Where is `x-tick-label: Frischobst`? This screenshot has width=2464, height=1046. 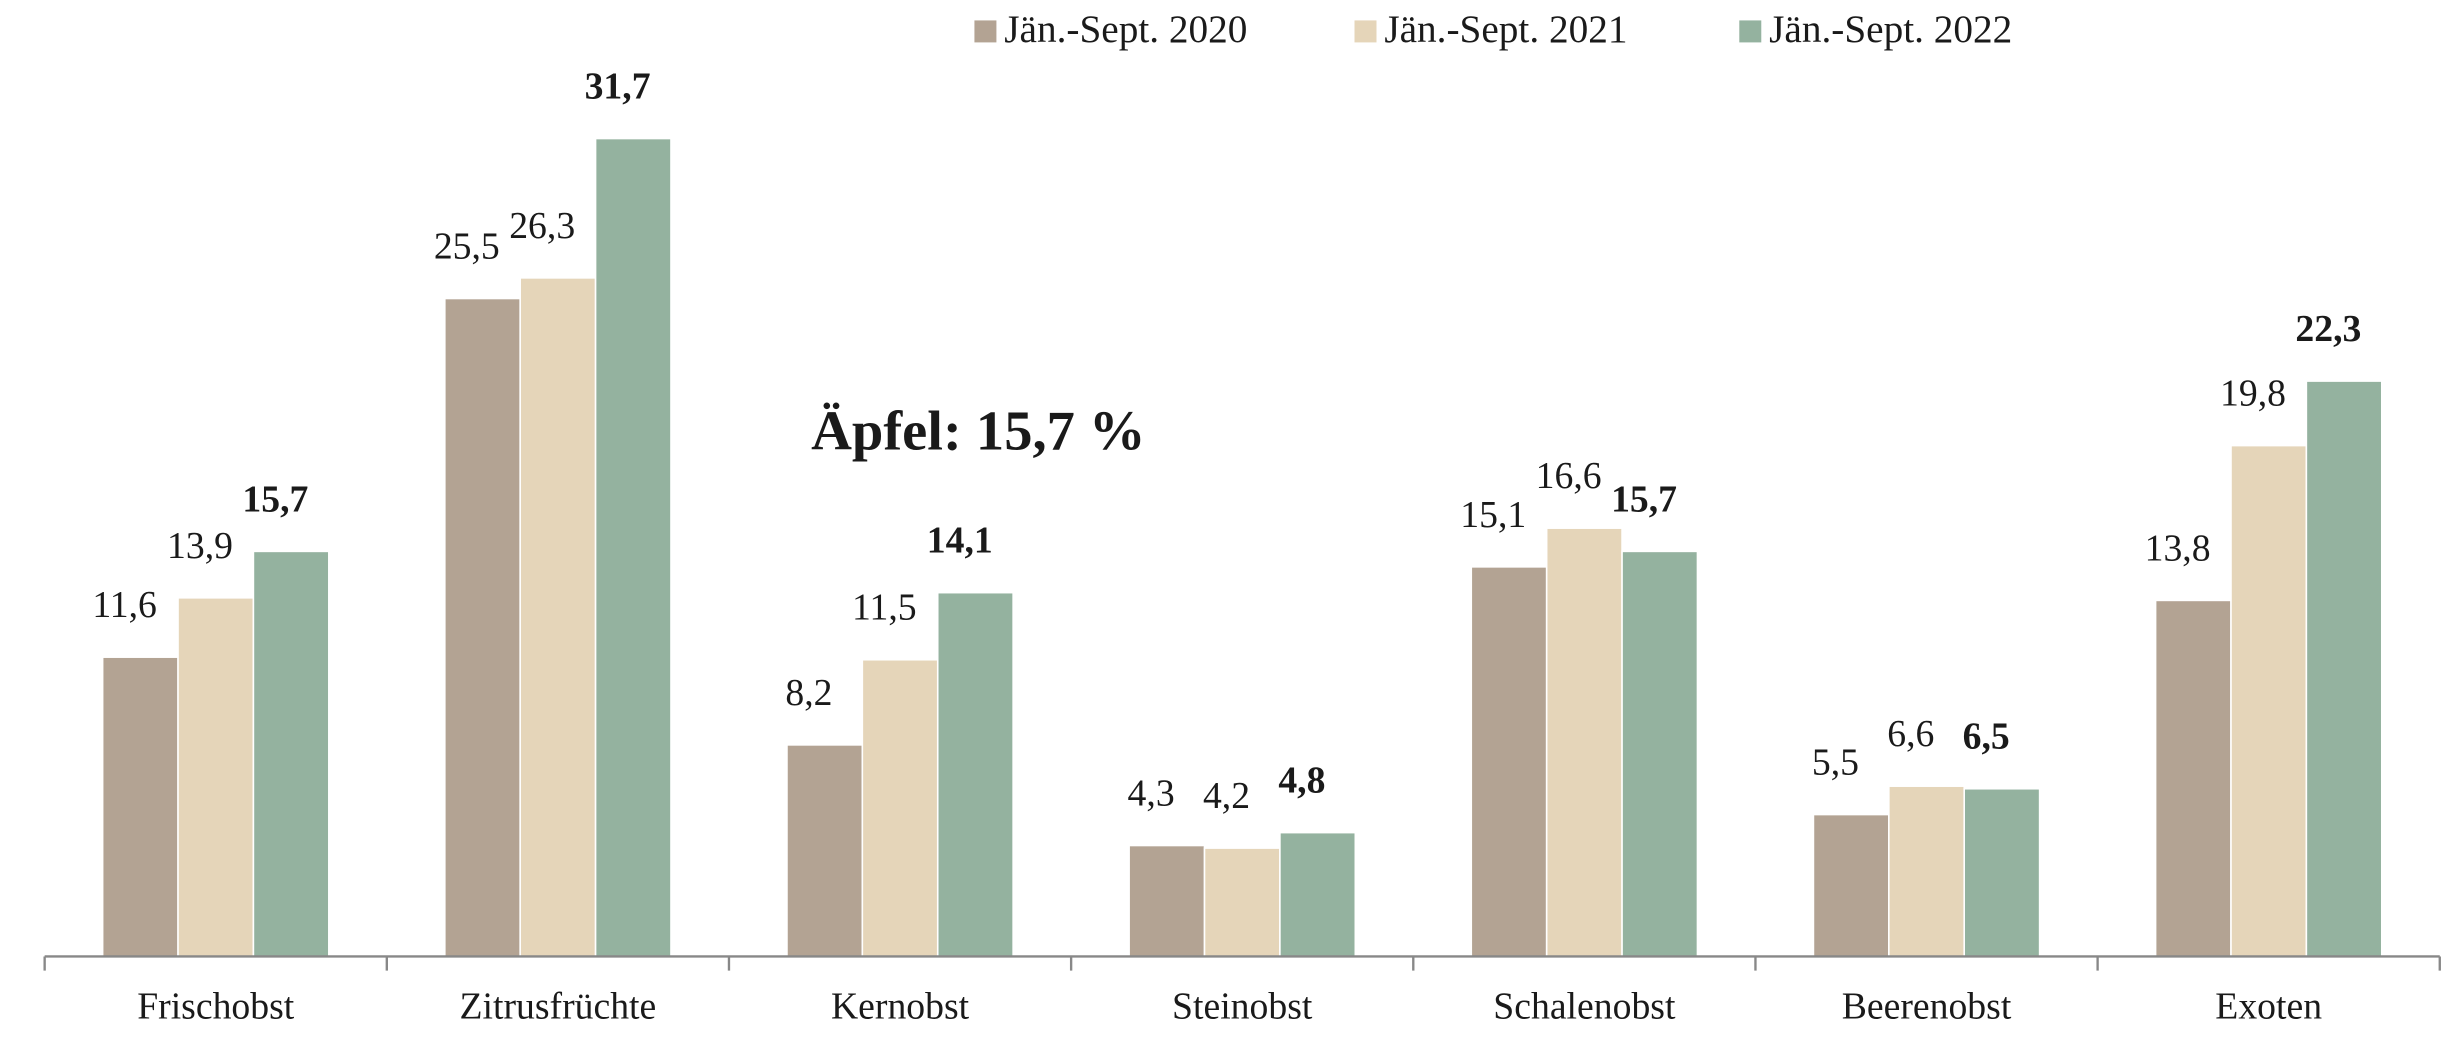
x-tick-label: Frischobst is located at coordinates (216, 1007).